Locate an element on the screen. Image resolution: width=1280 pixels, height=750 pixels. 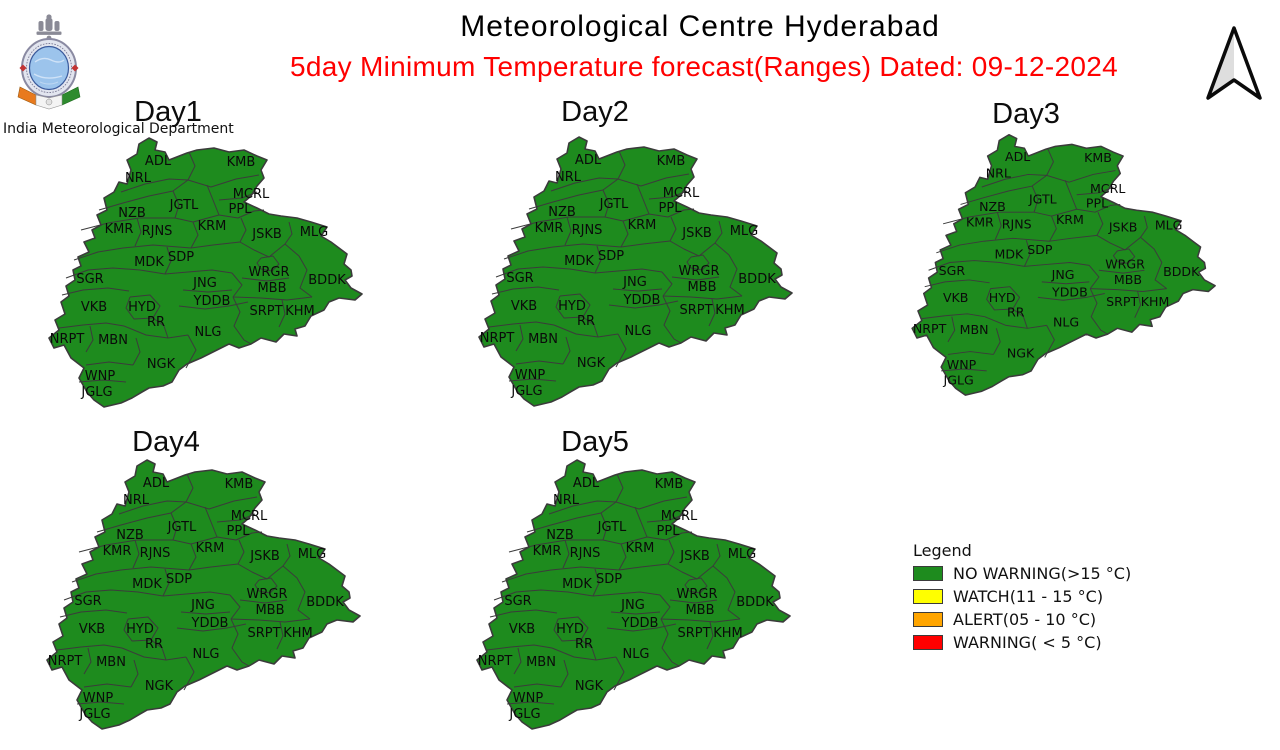
legend-item-alert: ALERT(05 - 10 °C) is located at coordinates (1022, 619).